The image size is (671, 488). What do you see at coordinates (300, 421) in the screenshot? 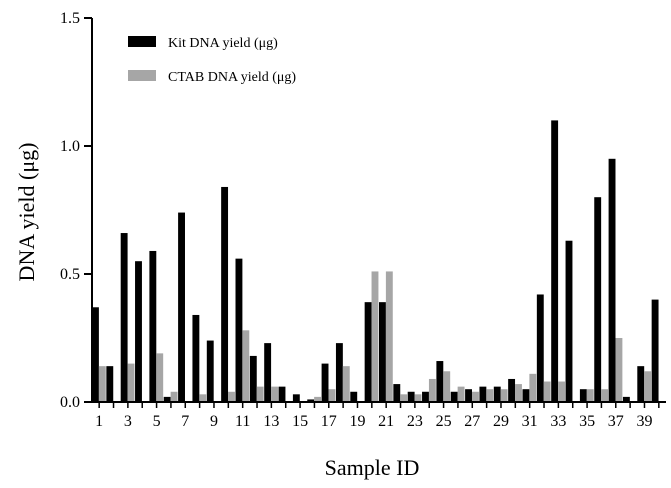
I see `x-tick-label-15: 15` at bounding box center [300, 421].